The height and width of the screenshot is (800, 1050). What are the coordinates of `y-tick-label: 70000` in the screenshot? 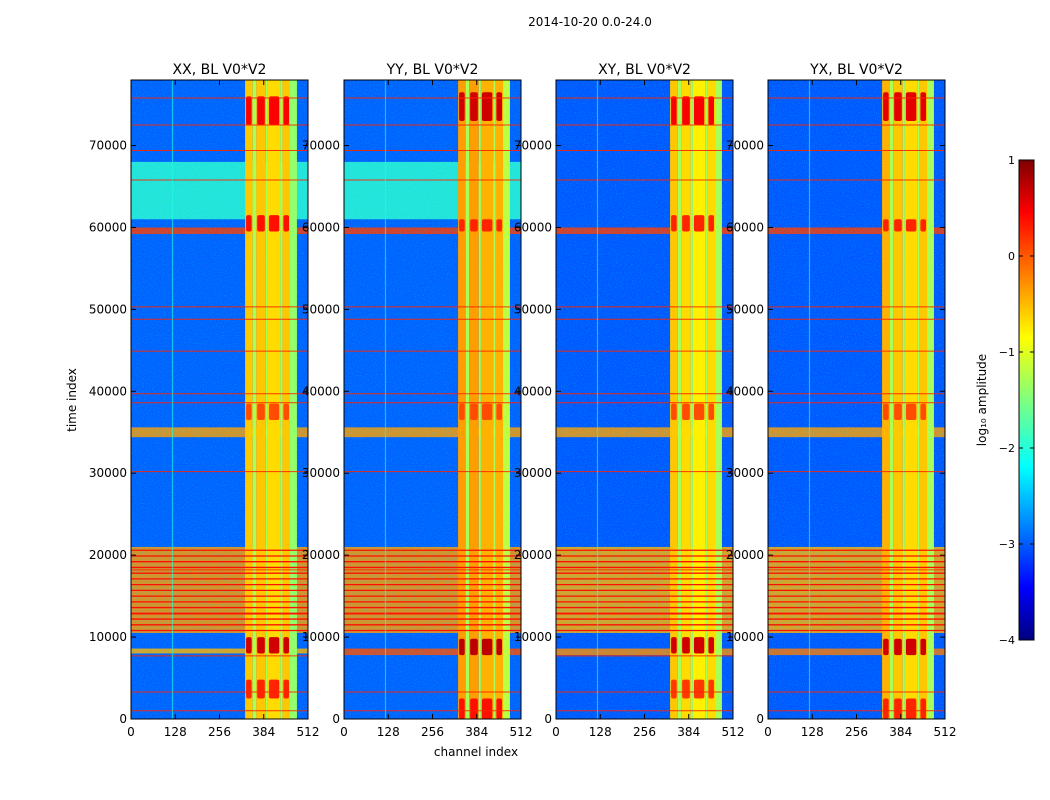 It's located at (533, 146).